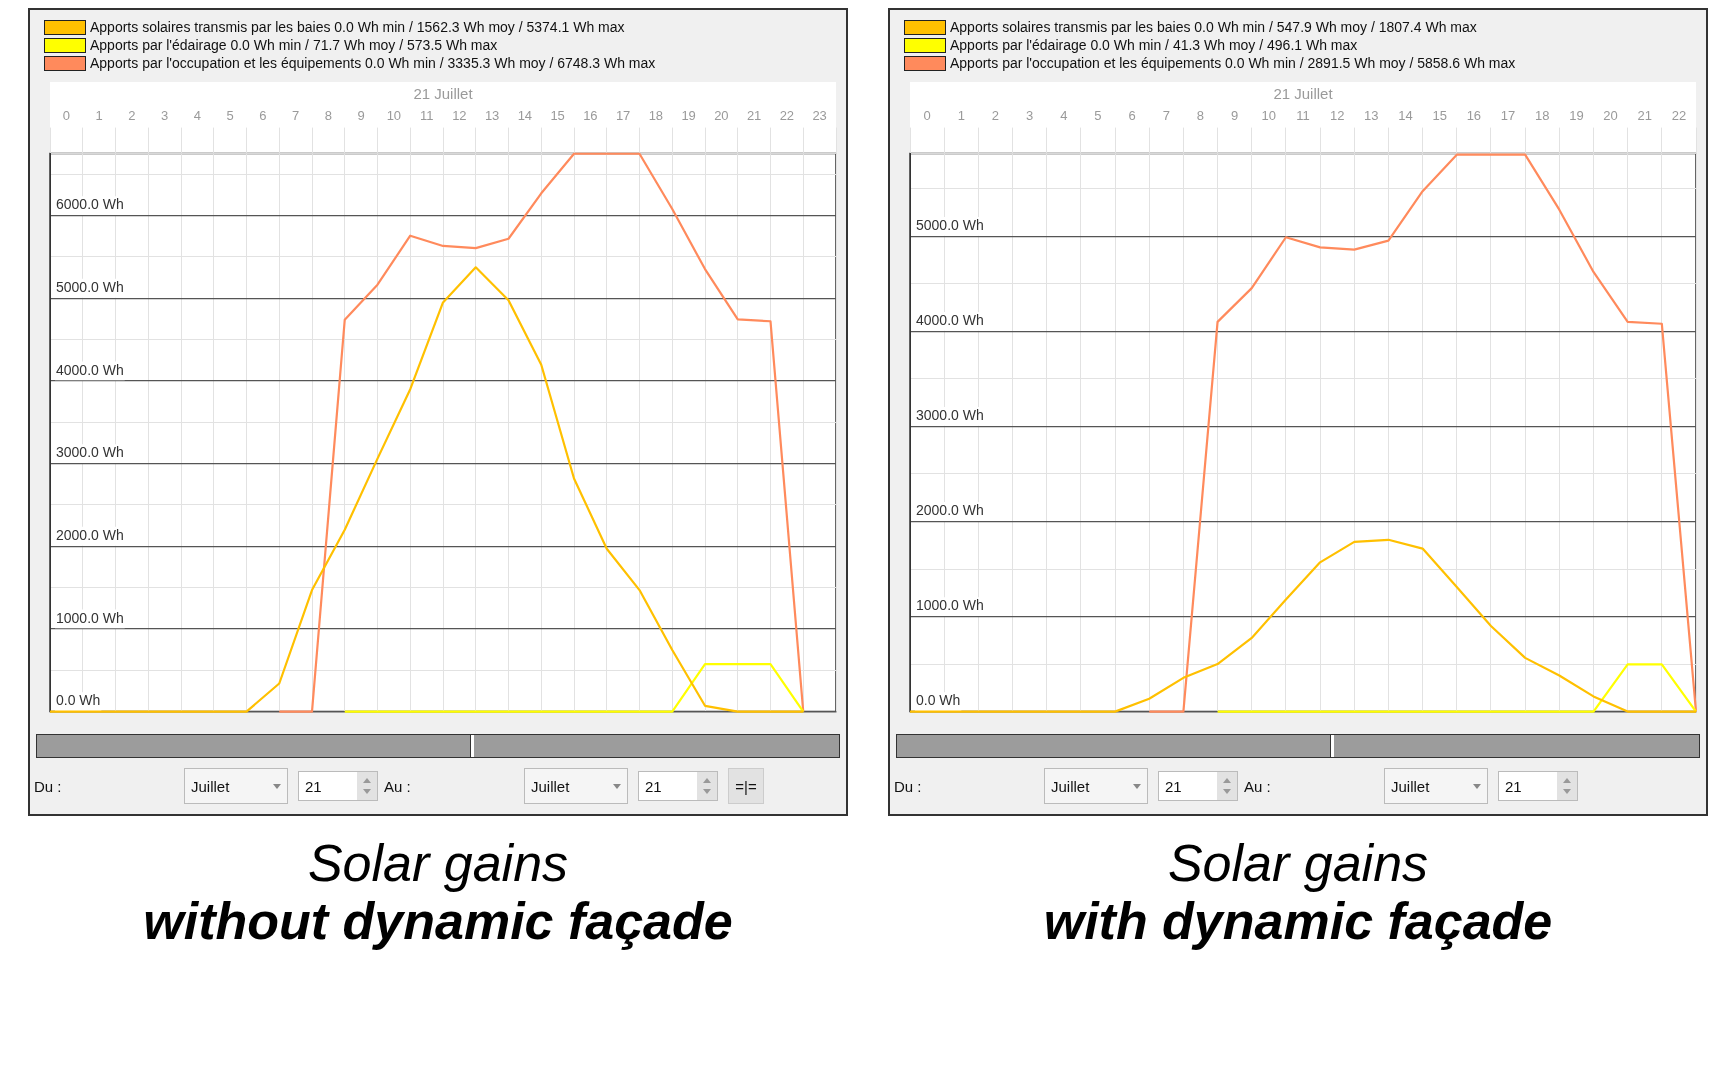  What do you see at coordinates (294, 45) in the screenshot?
I see `legend-label: Apports par l'édairage 0.0 Wh min / 71.7 Wh moy / 573.5 Wh max` at bounding box center [294, 45].